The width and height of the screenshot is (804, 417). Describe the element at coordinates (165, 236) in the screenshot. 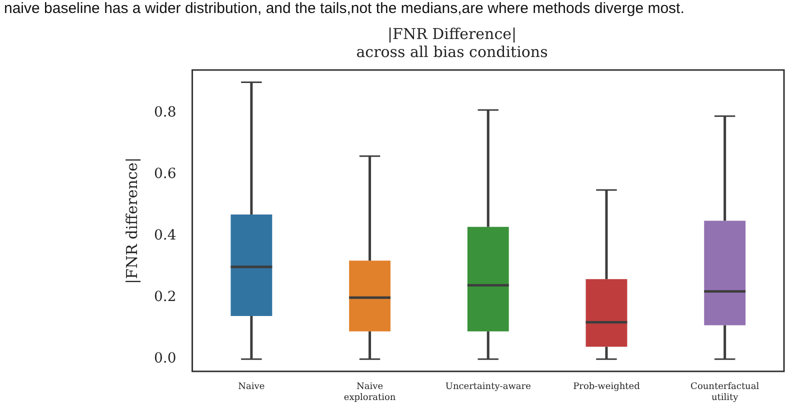

I see `y-tick-label: 0.4` at that location.